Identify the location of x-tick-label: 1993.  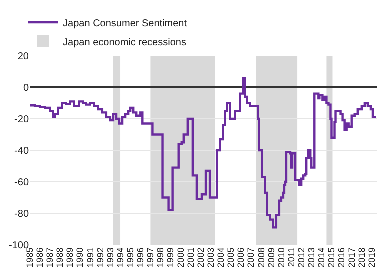
(110, 258).